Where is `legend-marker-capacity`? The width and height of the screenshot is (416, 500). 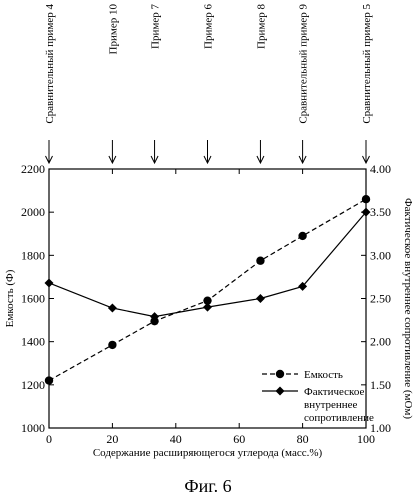 legend-marker-capacity is located at coordinates (280, 374).